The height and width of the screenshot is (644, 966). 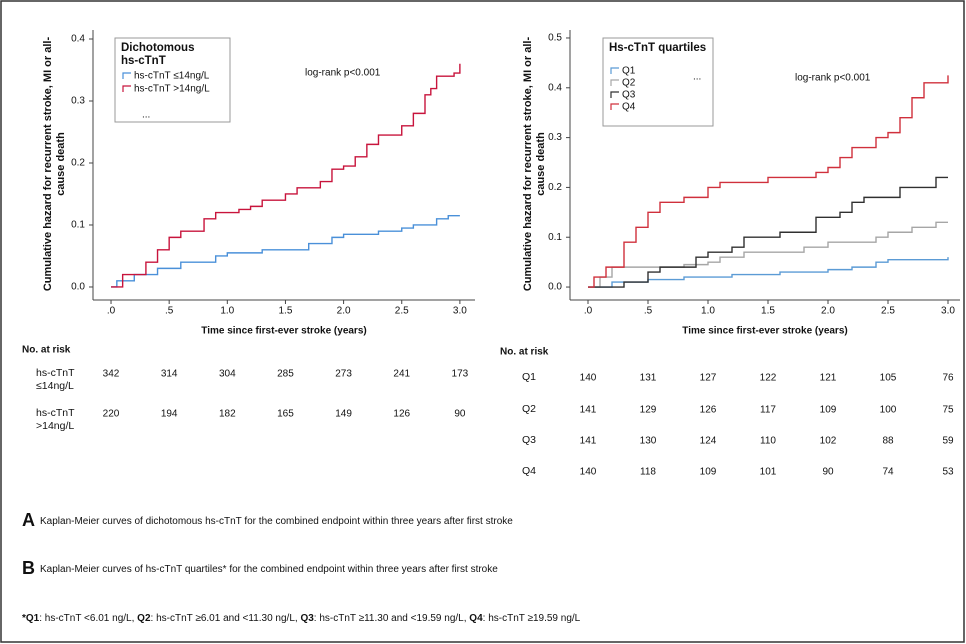 I want to click on legend-label: Q4, so click(x=629, y=107).